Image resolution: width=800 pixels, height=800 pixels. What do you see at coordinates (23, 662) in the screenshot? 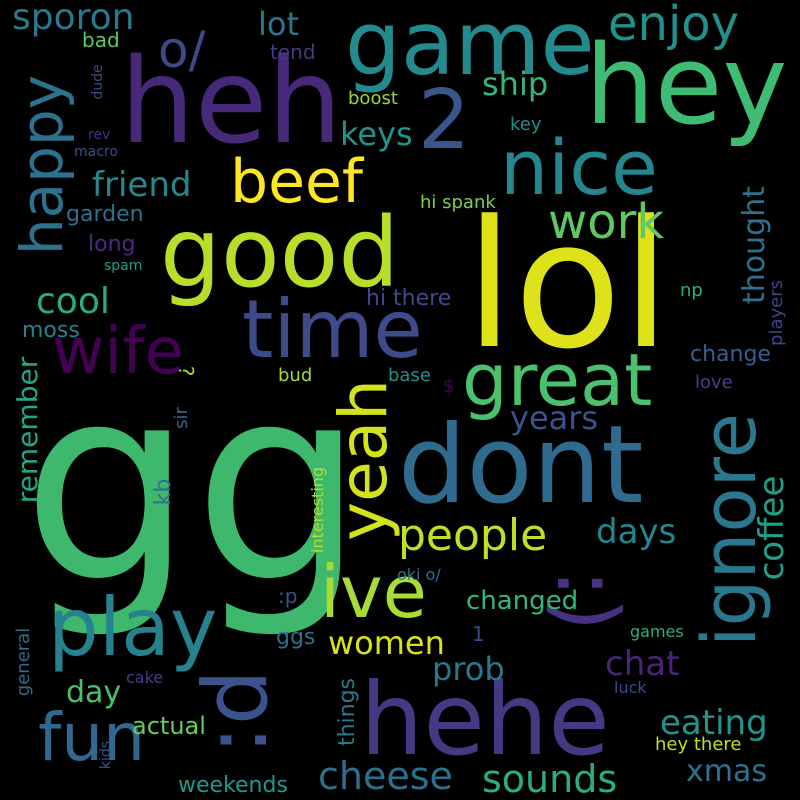
I see `word-general: general` at bounding box center [23, 662].